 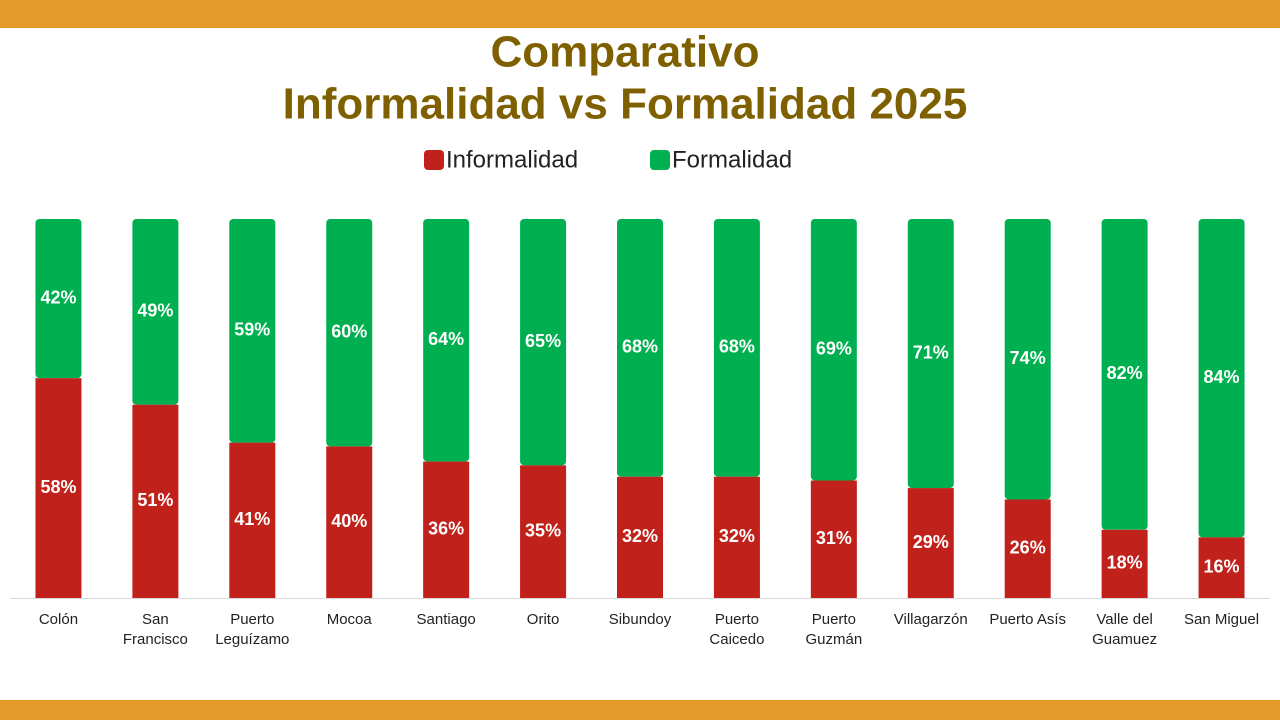 I want to click on chart-title: Comparativo, so click(x=625, y=52).